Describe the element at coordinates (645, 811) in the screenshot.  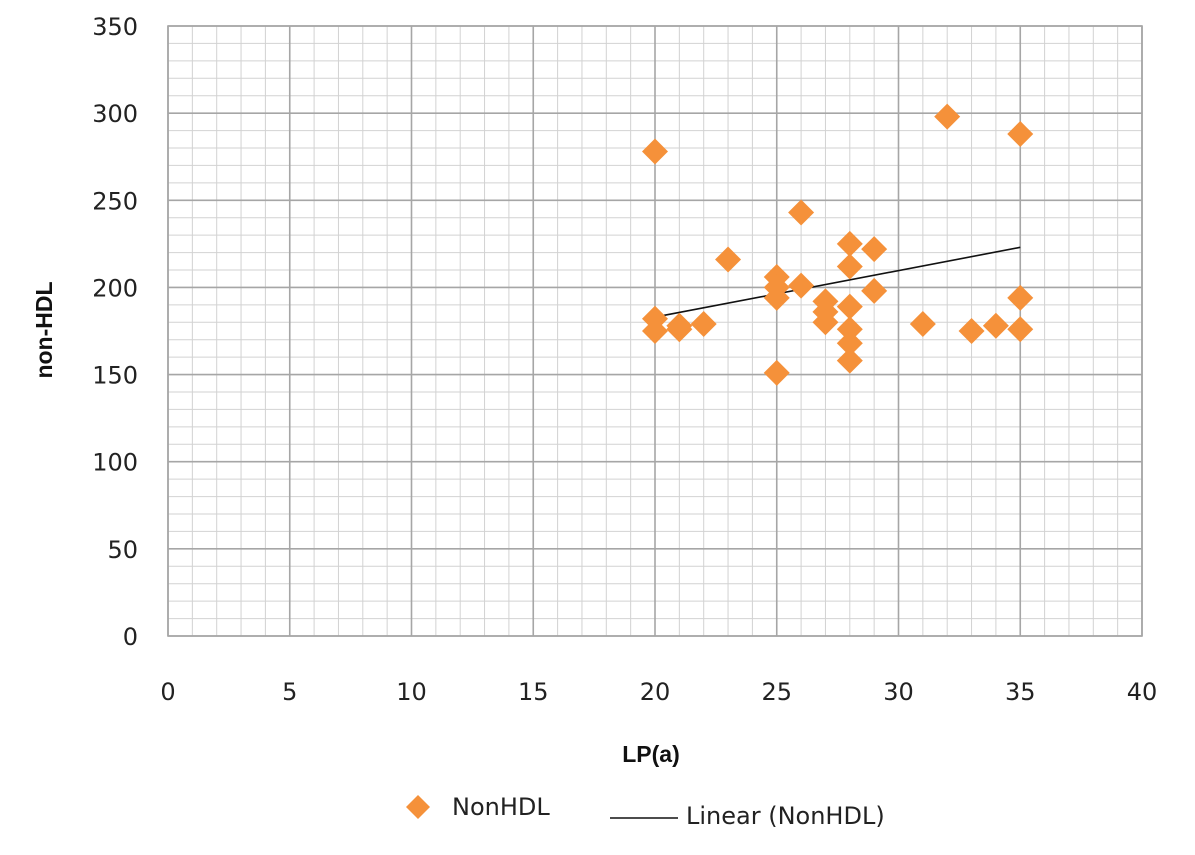
I see `legend: NonHDL Linear (NonHDL)` at that location.